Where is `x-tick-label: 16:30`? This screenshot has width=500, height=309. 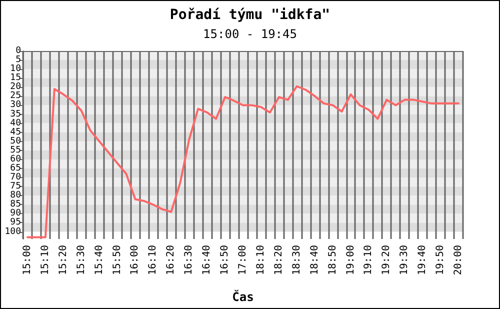 x-tick-label: 16:30 is located at coordinates (189, 260).